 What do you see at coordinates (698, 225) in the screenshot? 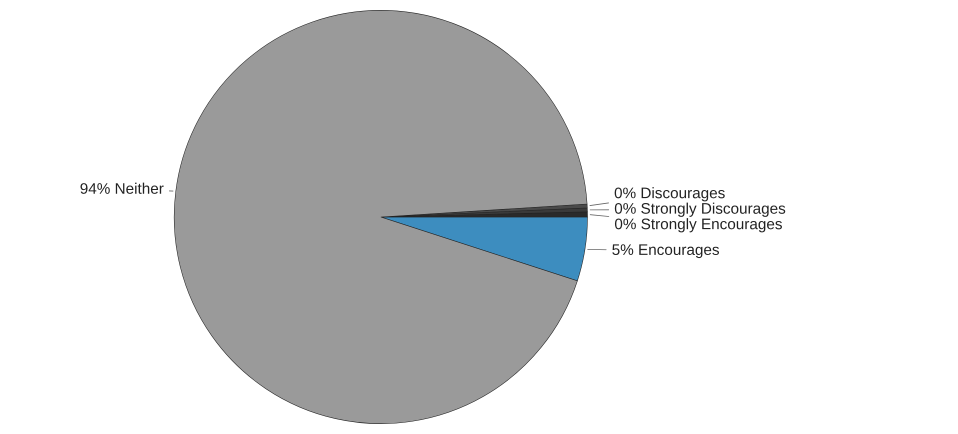
I see `slice-label: 0% Strongly Encourages` at bounding box center [698, 225].